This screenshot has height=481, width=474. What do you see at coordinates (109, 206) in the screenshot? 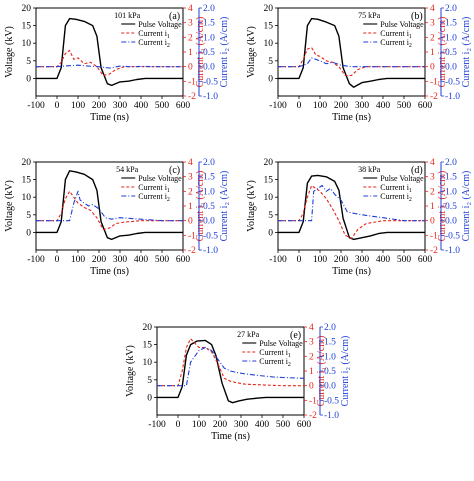
I see `series-line-right` at bounding box center [109, 206].